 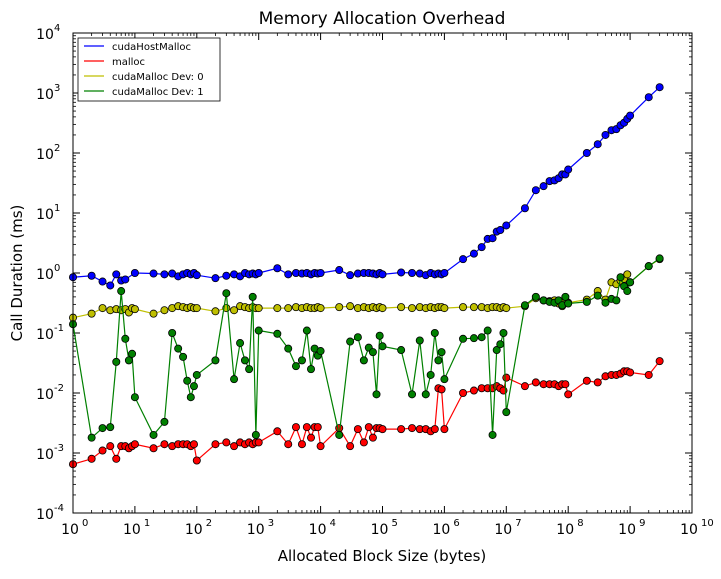 What do you see at coordinates (128, 62) in the screenshot?
I see `legend-entry-label: malloc` at bounding box center [128, 62].